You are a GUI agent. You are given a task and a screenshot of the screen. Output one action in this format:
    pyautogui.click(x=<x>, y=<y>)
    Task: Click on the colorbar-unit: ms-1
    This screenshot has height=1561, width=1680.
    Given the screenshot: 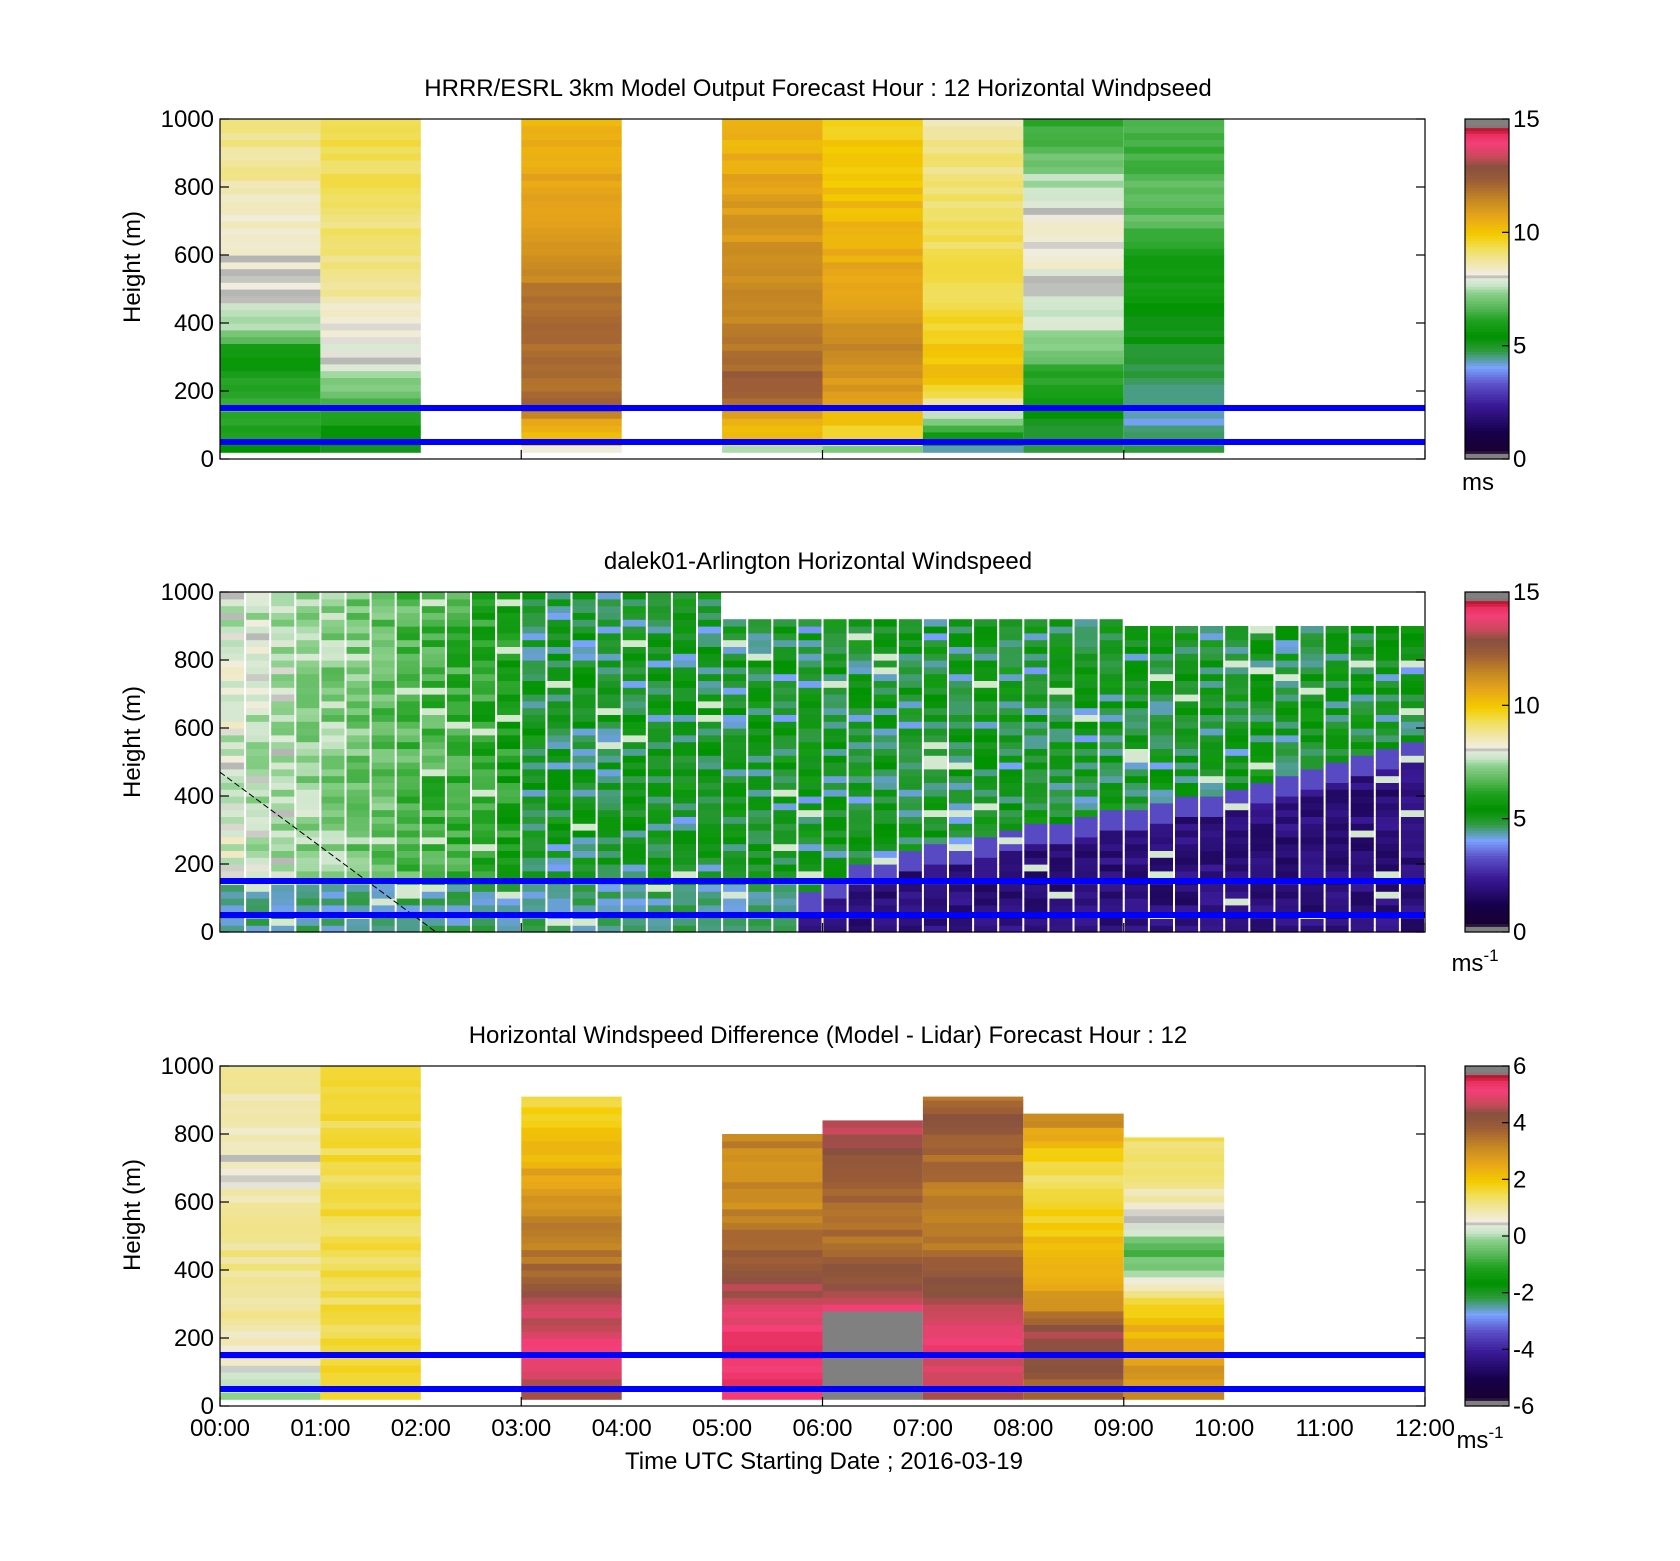 What is the action you would take?
    pyautogui.click(x=1479, y=1438)
    